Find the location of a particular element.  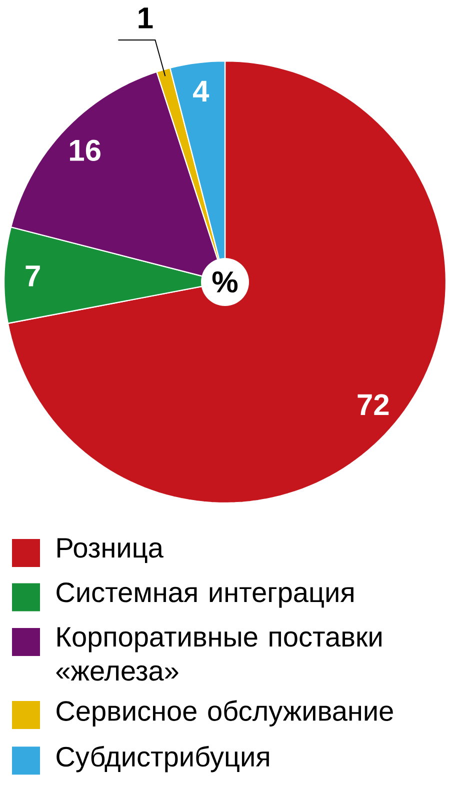

legend-label: Розница is located at coordinates (110, 551).